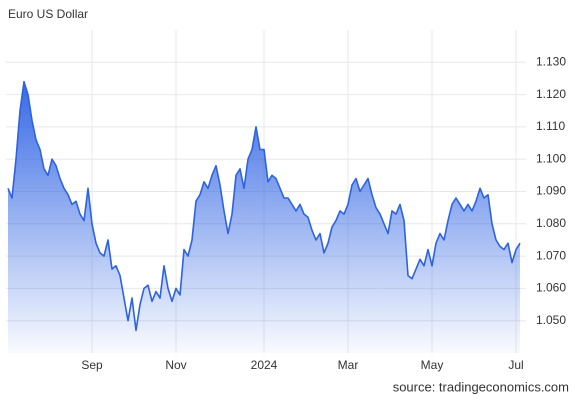  I want to click on y-tick-label: 1.100, so click(551, 158).